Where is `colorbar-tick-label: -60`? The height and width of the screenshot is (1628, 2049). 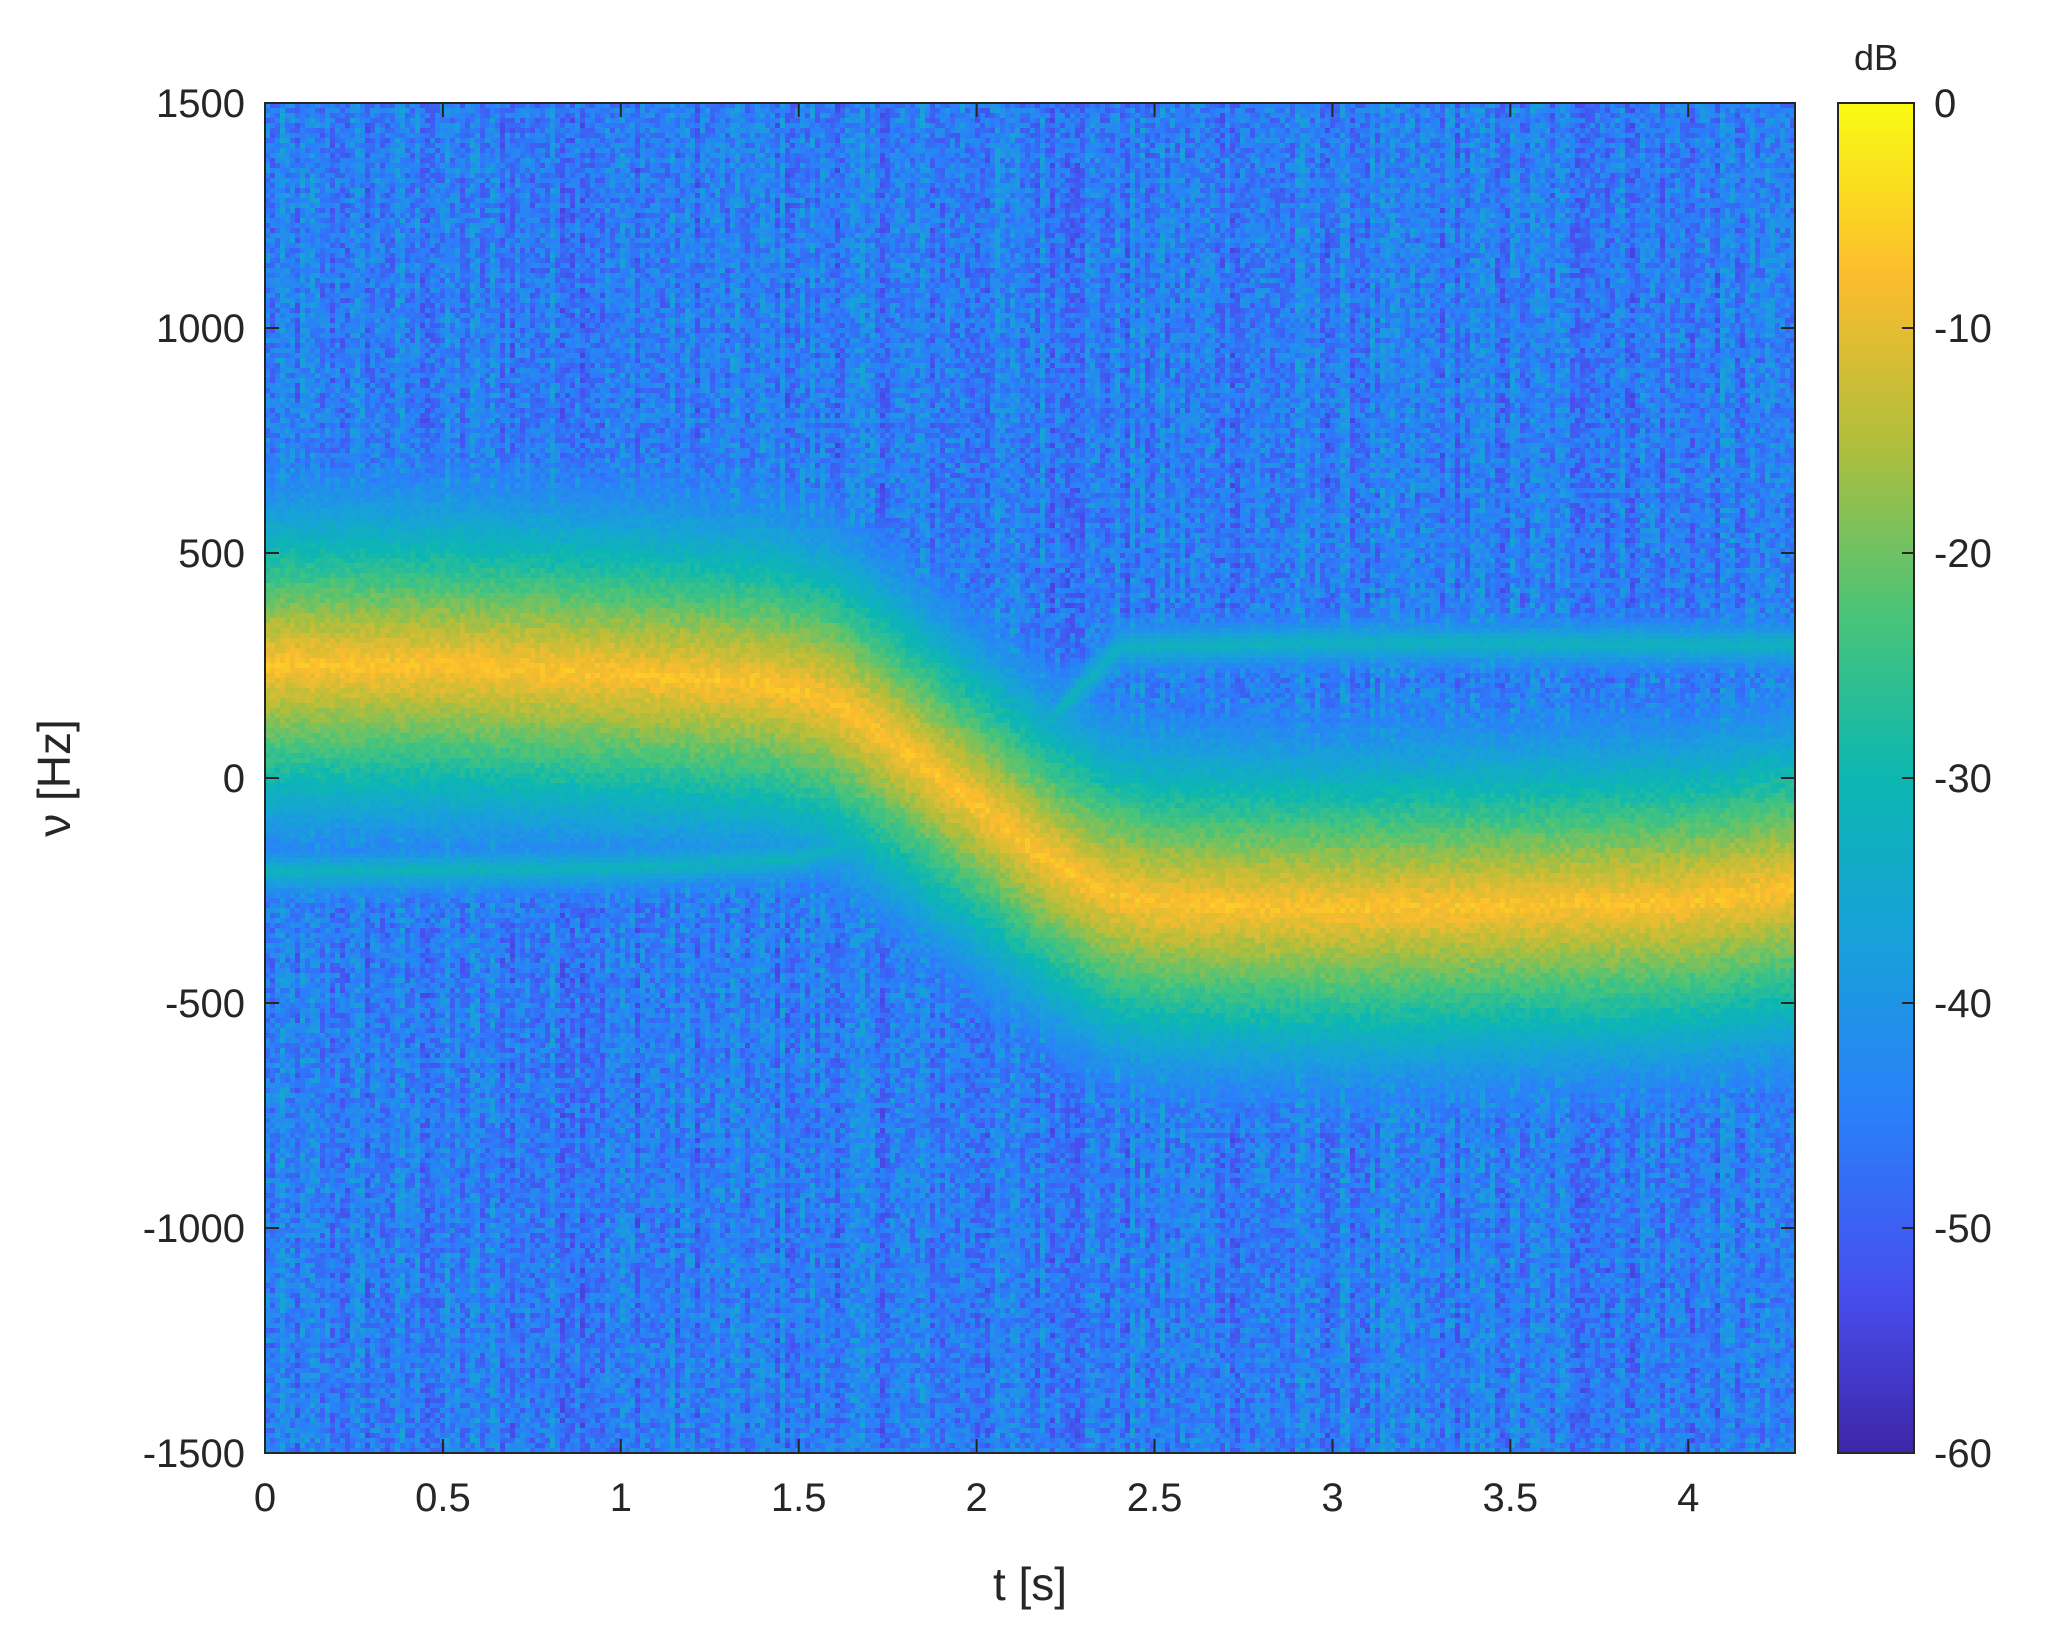 colorbar-tick-label: -60 is located at coordinates (1963, 1454).